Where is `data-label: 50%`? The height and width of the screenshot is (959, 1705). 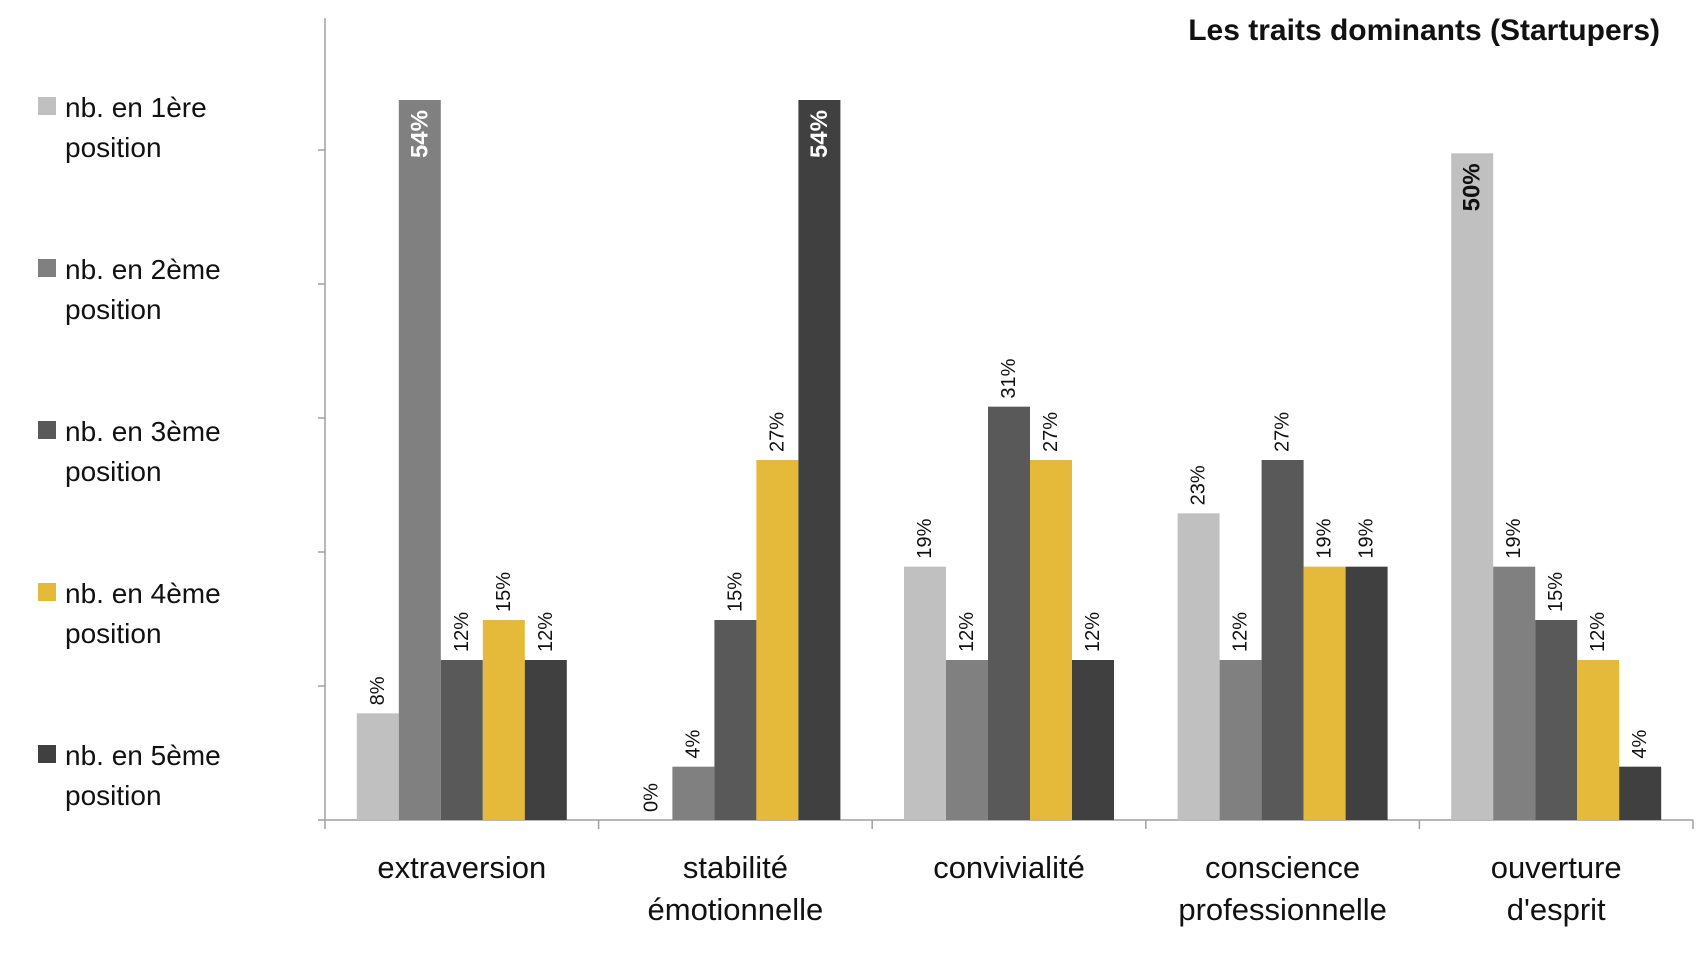
data-label: 50% is located at coordinates (1472, 187).